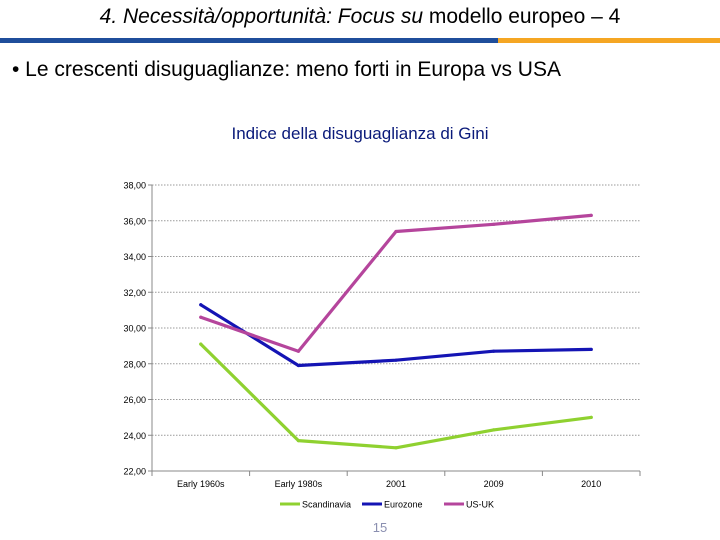  I want to click on y-tick-label: 32,00, so click(134, 293).